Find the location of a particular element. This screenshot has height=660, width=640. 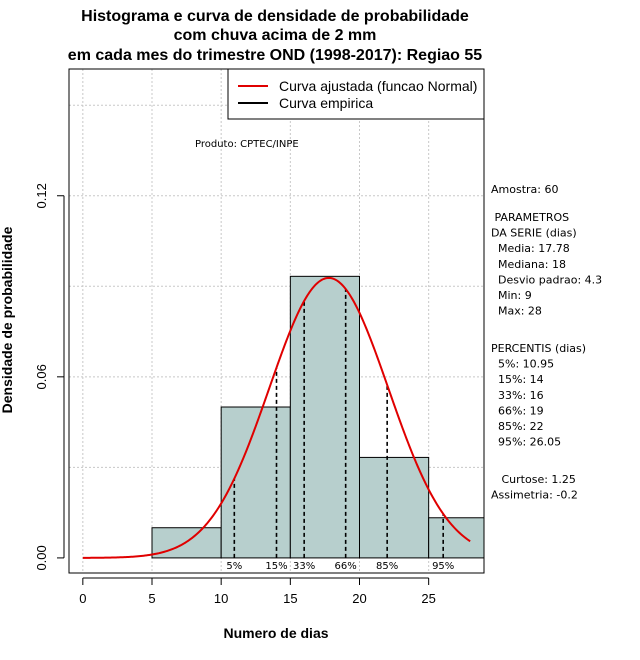

stats-line: 85%: 22 is located at coordinates (517, 426).